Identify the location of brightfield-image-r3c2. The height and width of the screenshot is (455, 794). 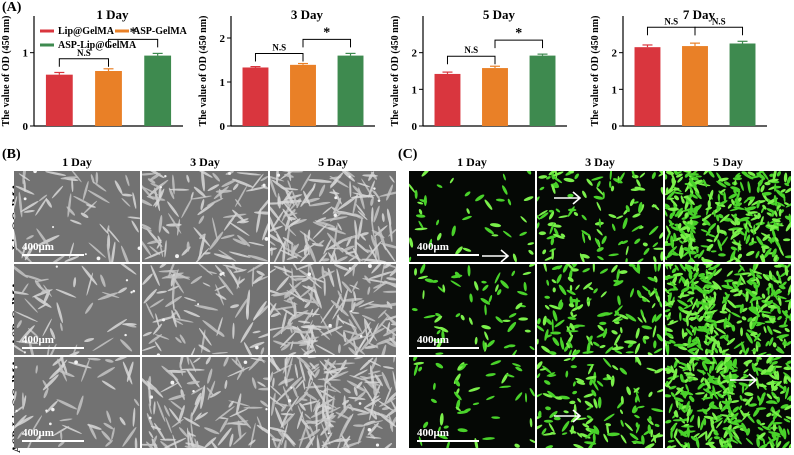
(205, 402).